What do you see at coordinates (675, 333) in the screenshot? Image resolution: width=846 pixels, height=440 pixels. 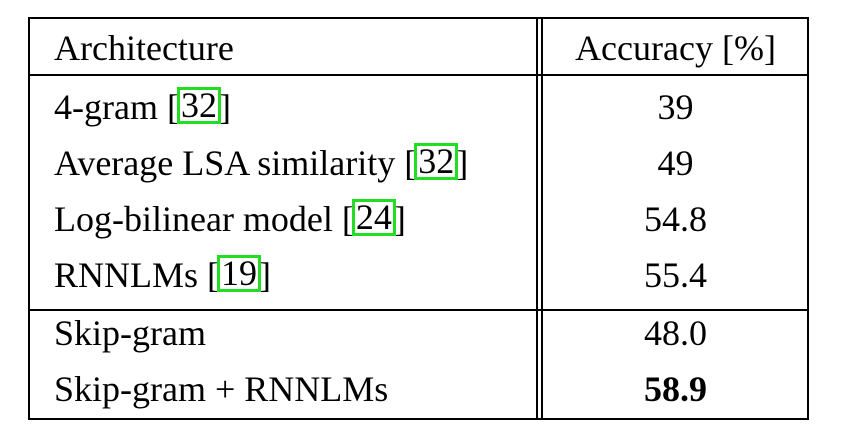 I see `row-skipgram-accuracy: 48.0` at bounding box center [675, 333].